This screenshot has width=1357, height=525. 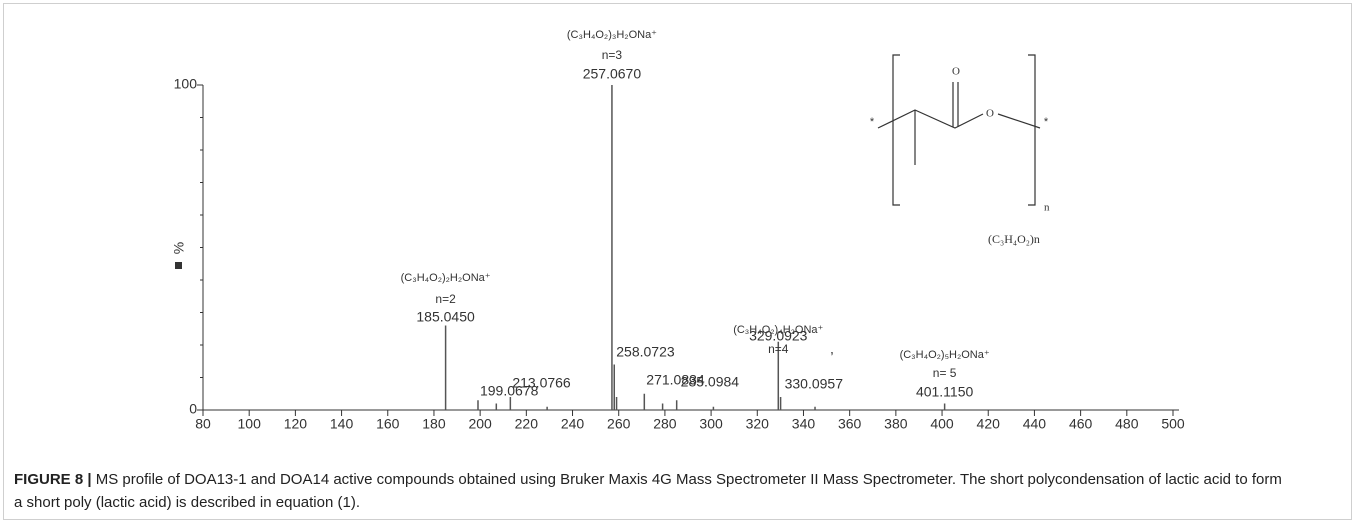 What do you see at coordinates (1127, 424) in the screenshot?
I see `x-tick-label: 480` at bounding box center [1127, 424].